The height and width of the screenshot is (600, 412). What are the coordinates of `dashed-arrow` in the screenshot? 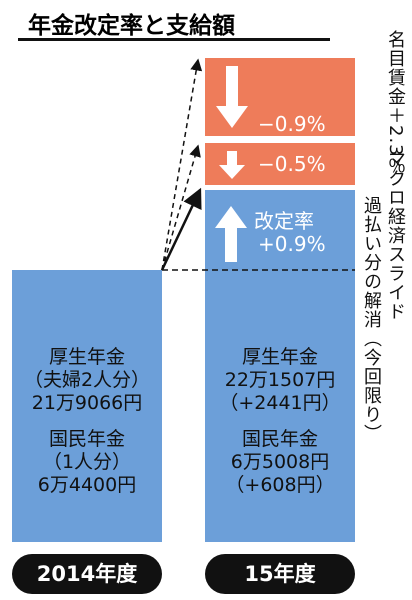 It's located at (181, 207).